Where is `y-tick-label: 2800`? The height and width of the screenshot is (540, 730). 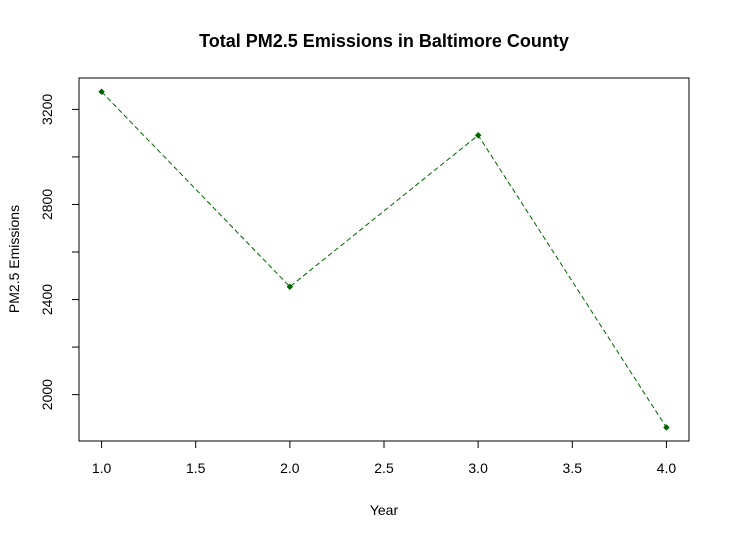
y-tick-label: 2800 is located at coordinates (47, 204).